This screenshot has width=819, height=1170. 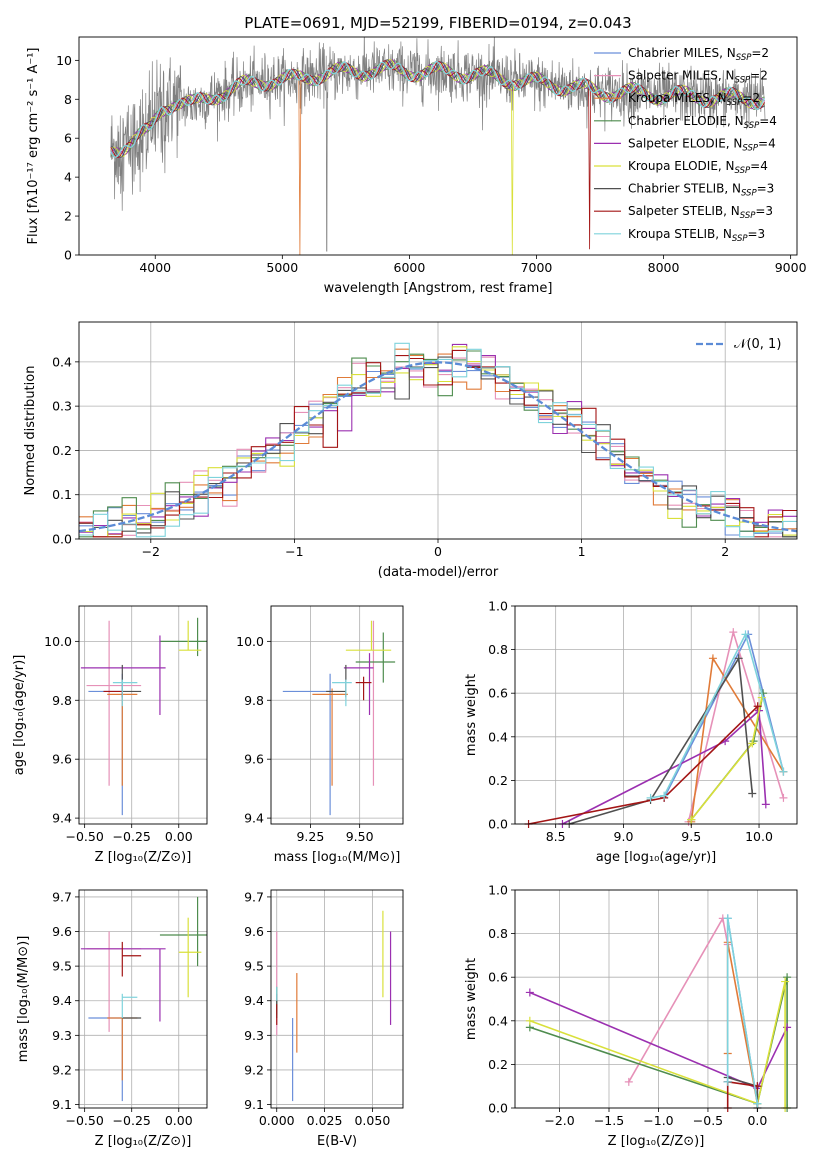 I want to click on tick-label-y: 0.1, so click(x=62, y=494).